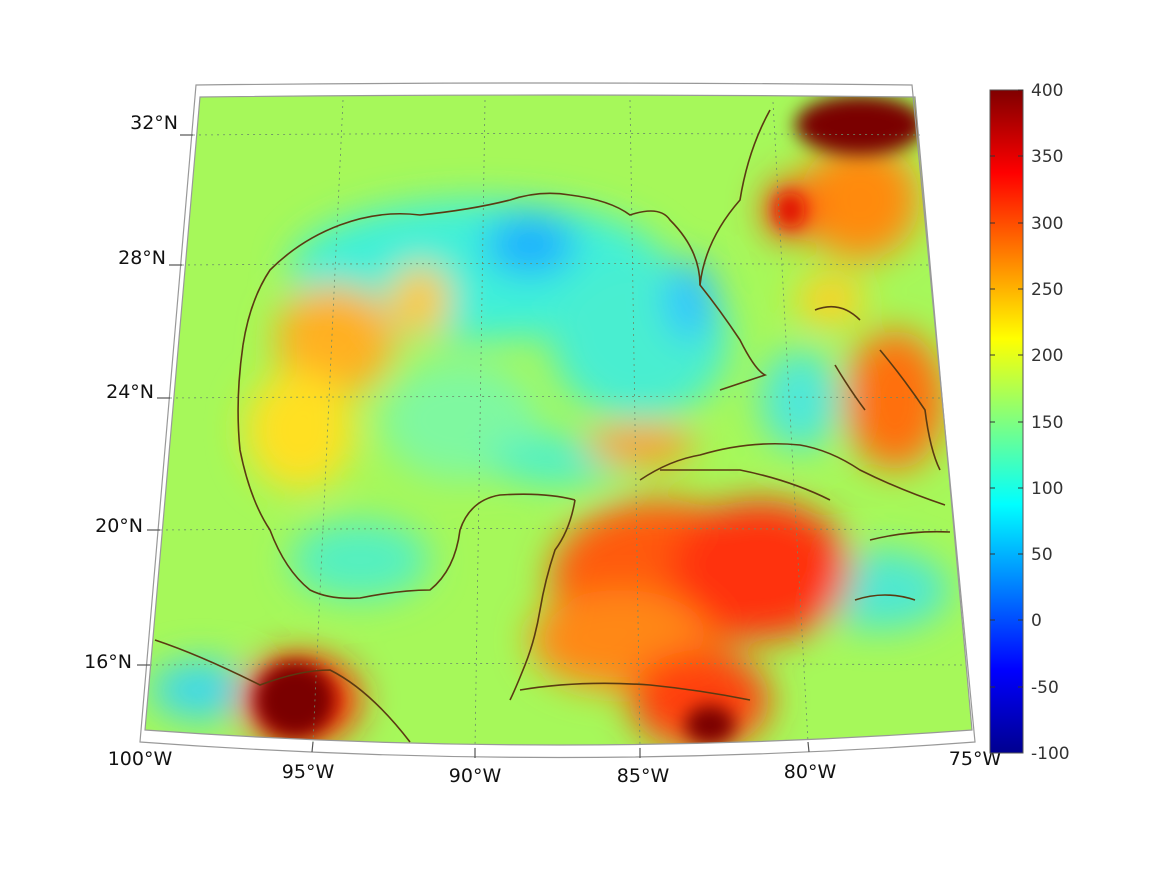  What do you see at coordinates (975, 759) in the screenshot?
I see `lon-label-75w: 75°W` at bounding box center [975, 759].